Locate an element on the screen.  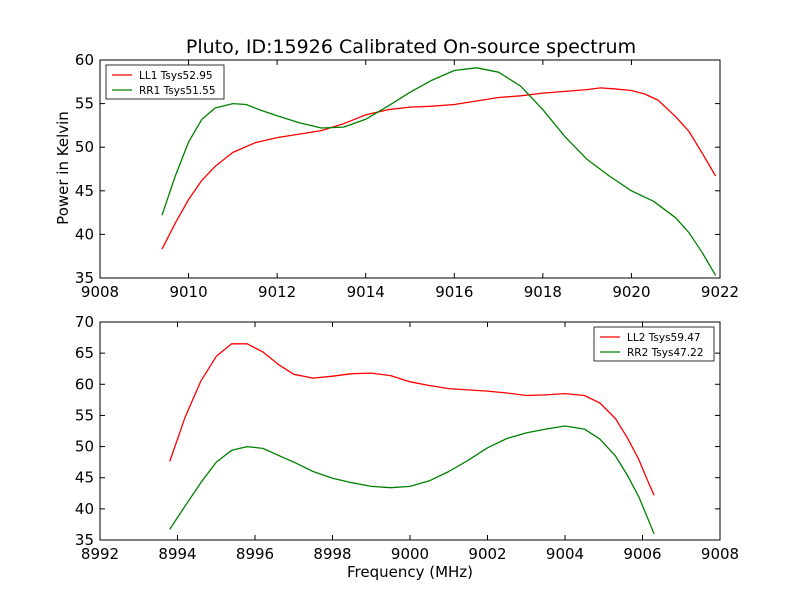
bottom-x-tick-label: 9008 is located at coordinates (720, 554).